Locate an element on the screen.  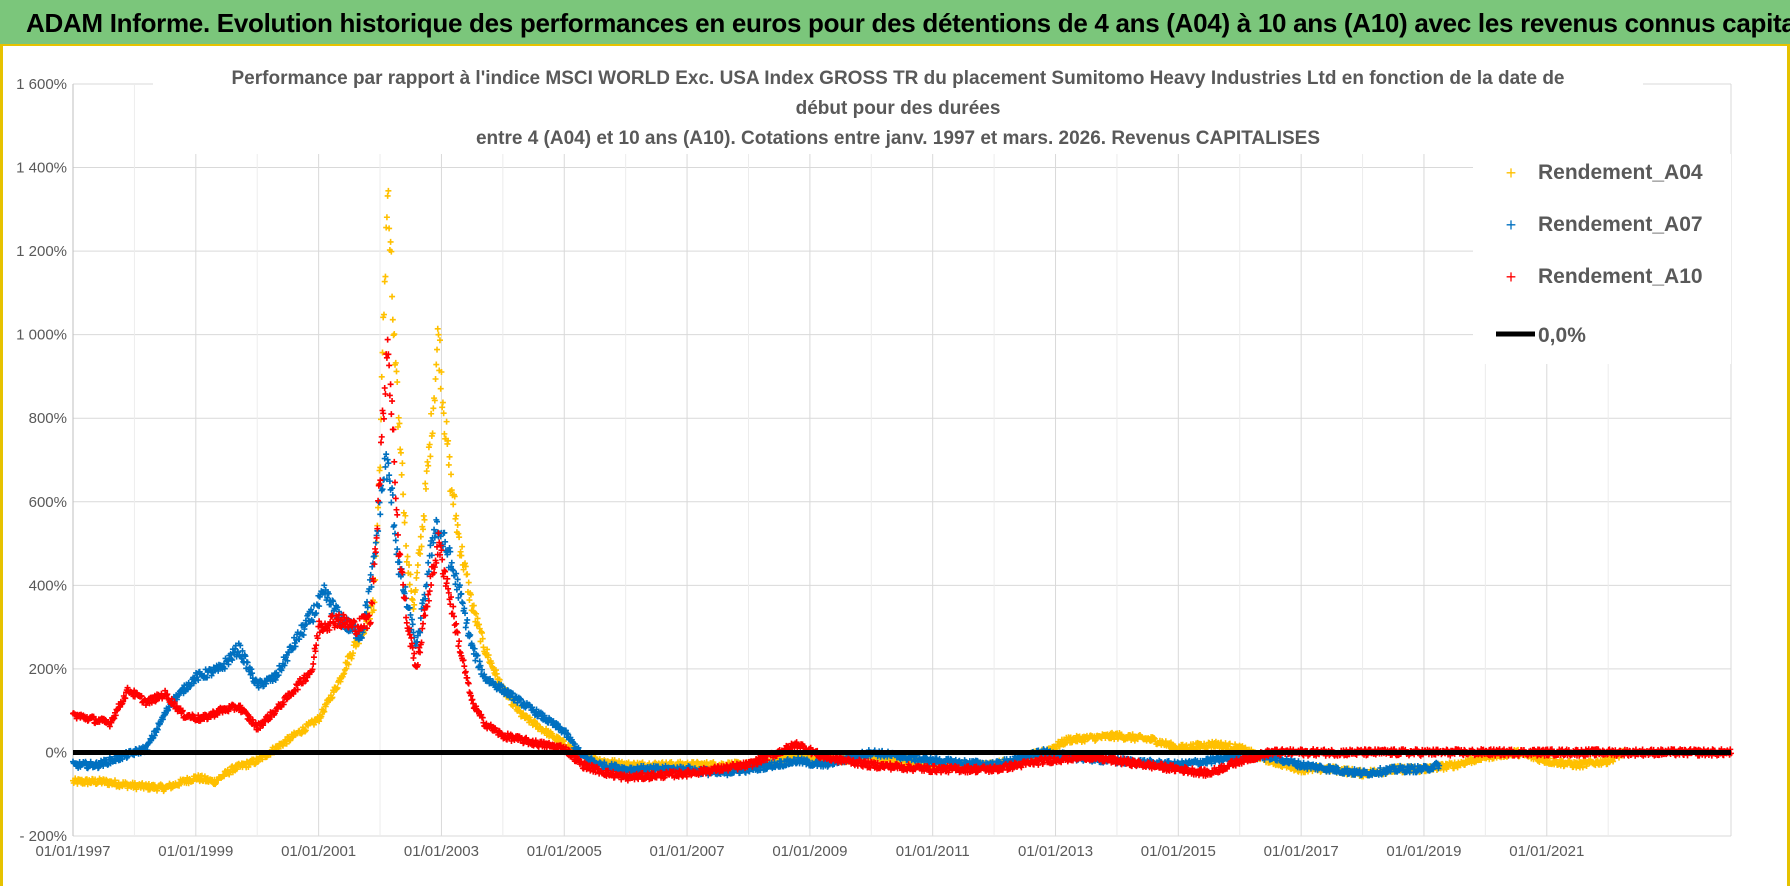
y-tick-label: 800% is located at coordinates (48, 418).